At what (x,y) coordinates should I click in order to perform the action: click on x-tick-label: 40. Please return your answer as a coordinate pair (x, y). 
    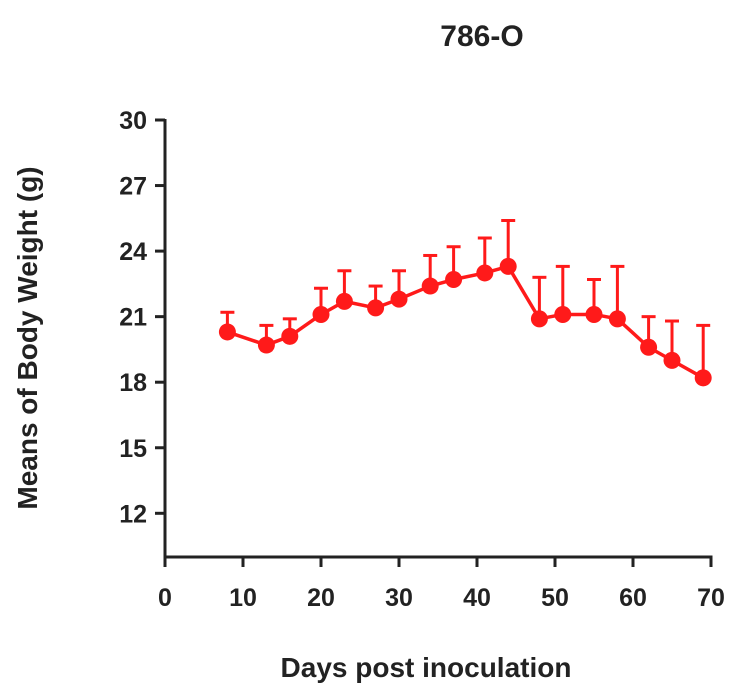
    Looking at the image, I should click on (477, 598).